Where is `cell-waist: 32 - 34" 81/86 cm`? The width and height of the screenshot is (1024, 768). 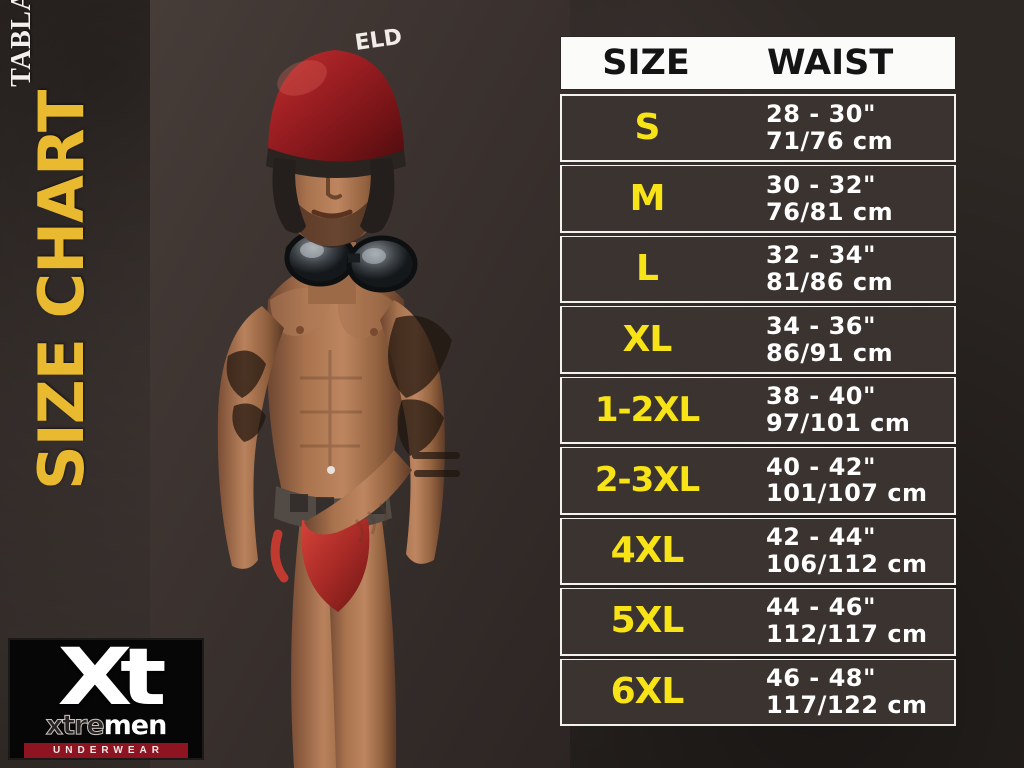
cell-waist: 32 - 34" 81/86 cm is located at coordinates (843, 269).